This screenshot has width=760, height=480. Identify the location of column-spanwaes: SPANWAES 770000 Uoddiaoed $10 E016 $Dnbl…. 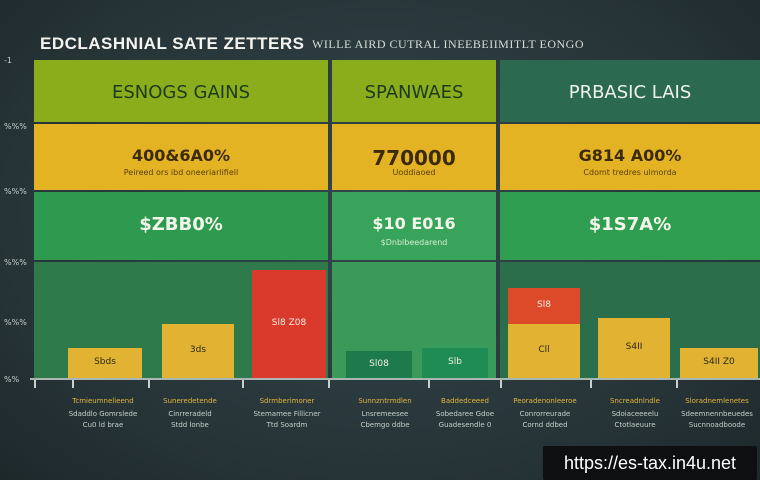
(414, 219).